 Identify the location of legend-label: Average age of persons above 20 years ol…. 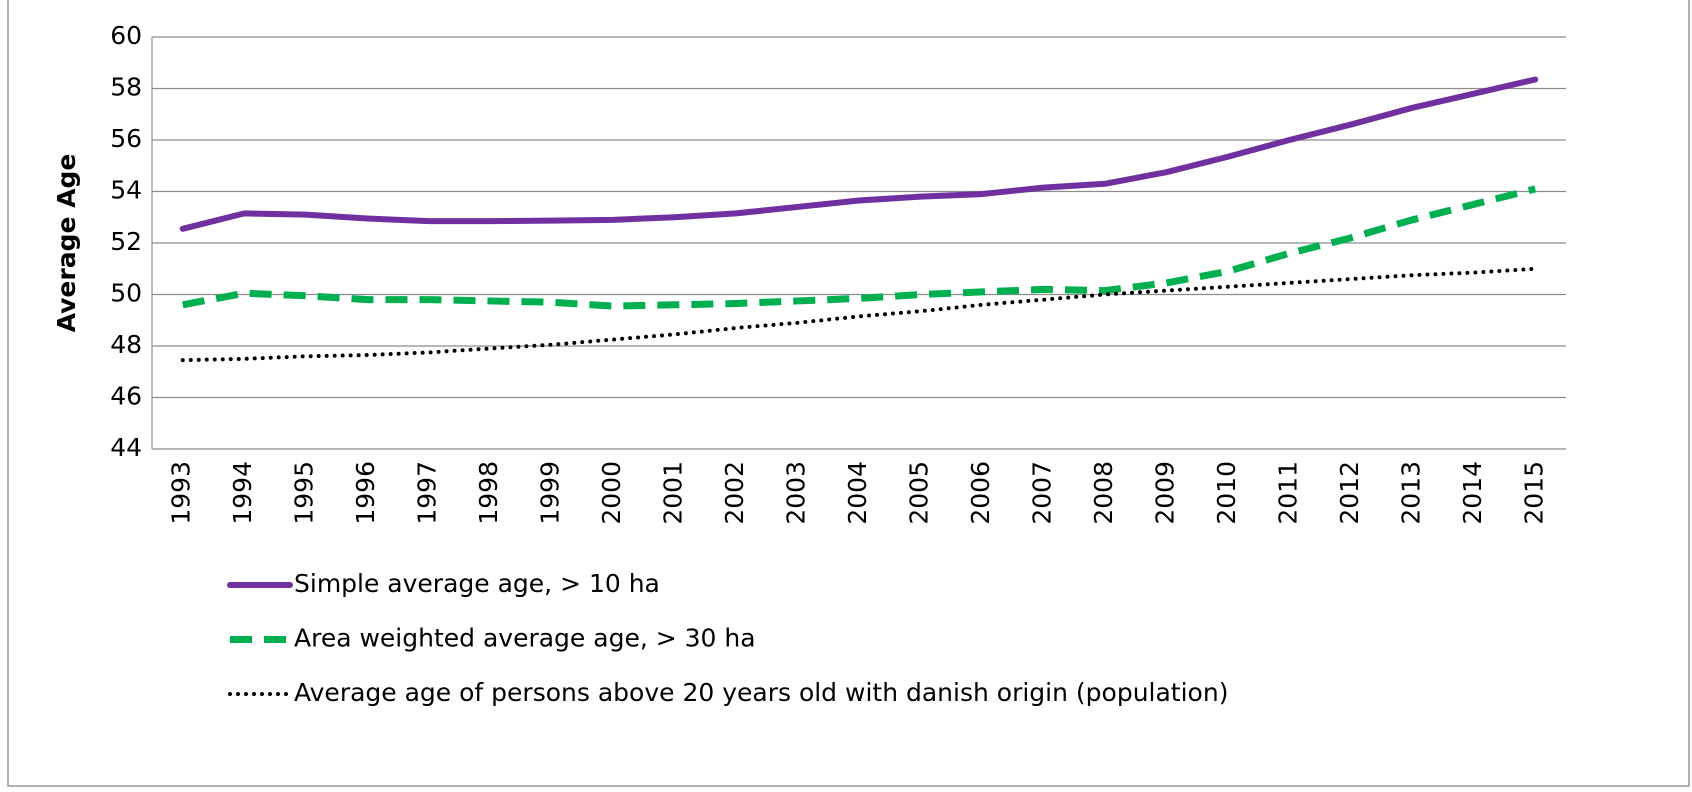
(761, 692).